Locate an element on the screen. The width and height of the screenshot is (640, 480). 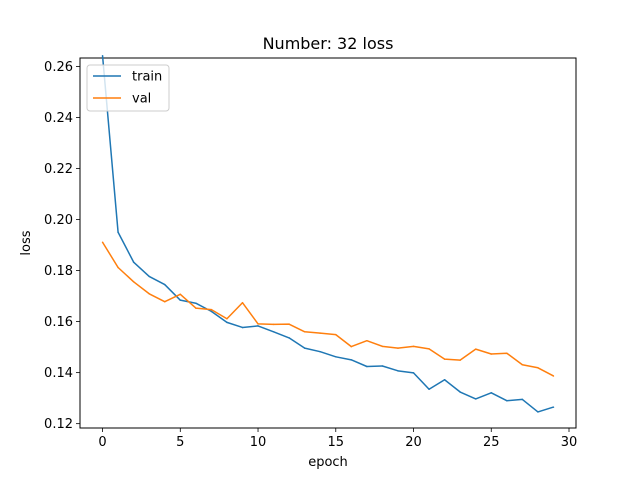
y-tick-label: 0.14 is located at coordinates (58, 373).